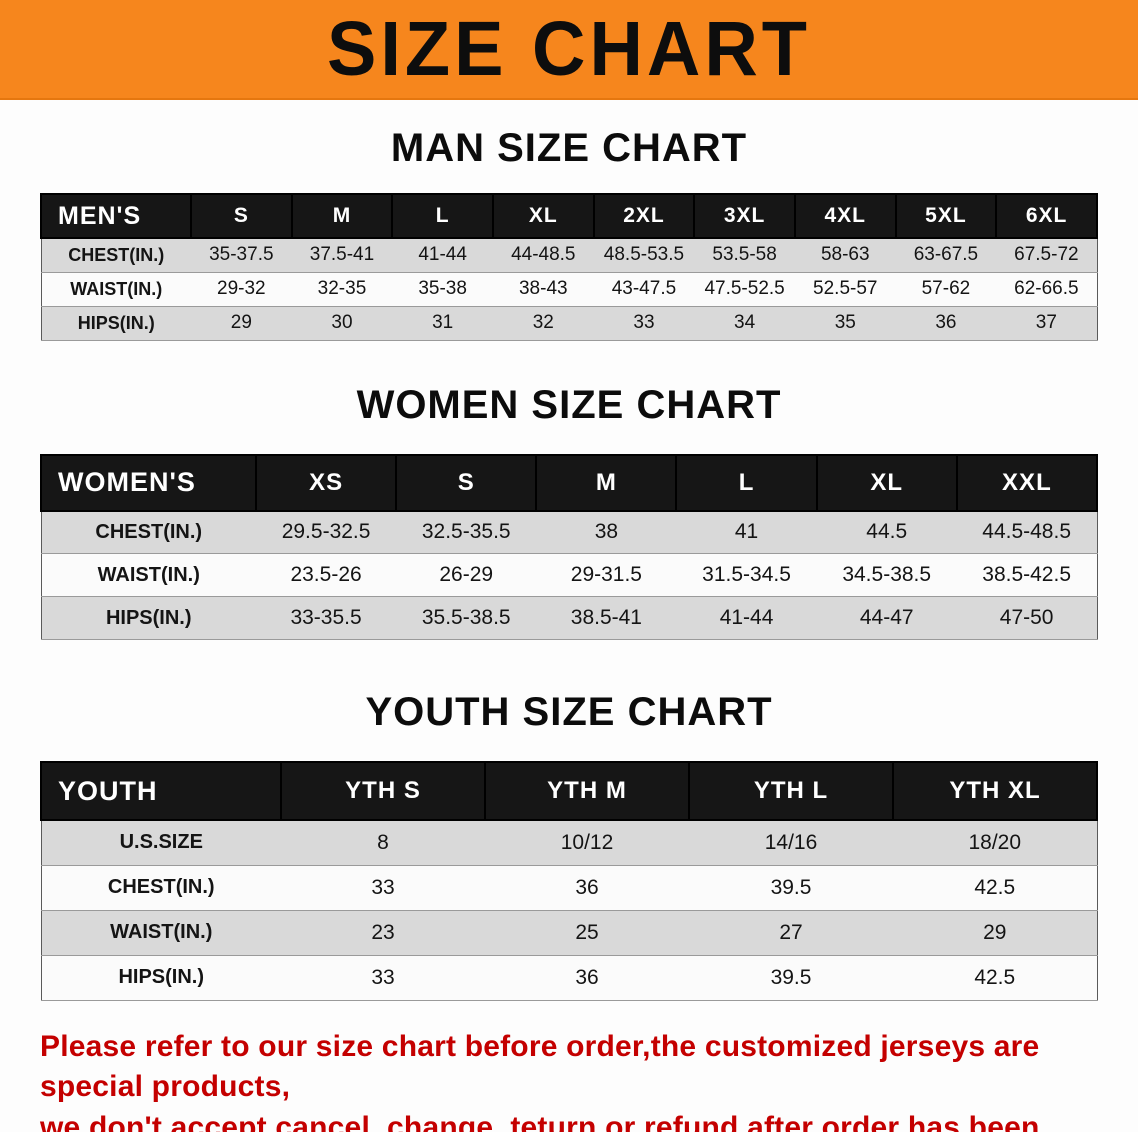 This screenshot has height=1132, width=1138. What do you see at coordinates (946, 216) in the screenshot?
I see `size-column-header: 5XL` at bounding box center [946, 216].